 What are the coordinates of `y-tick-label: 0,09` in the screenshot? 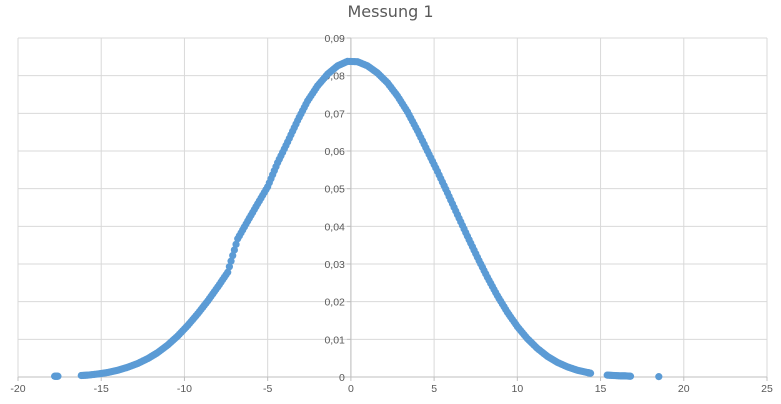 It's located at (334, 39).